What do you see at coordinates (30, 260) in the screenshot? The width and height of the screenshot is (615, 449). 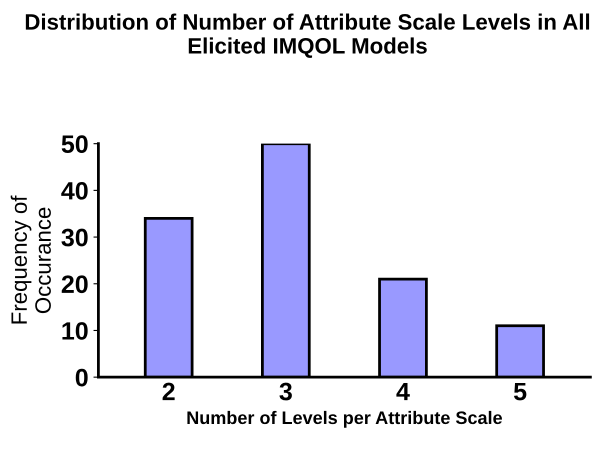 I see `y-axis-title: Frequency of Occurance` at bounding box center [30, 260].